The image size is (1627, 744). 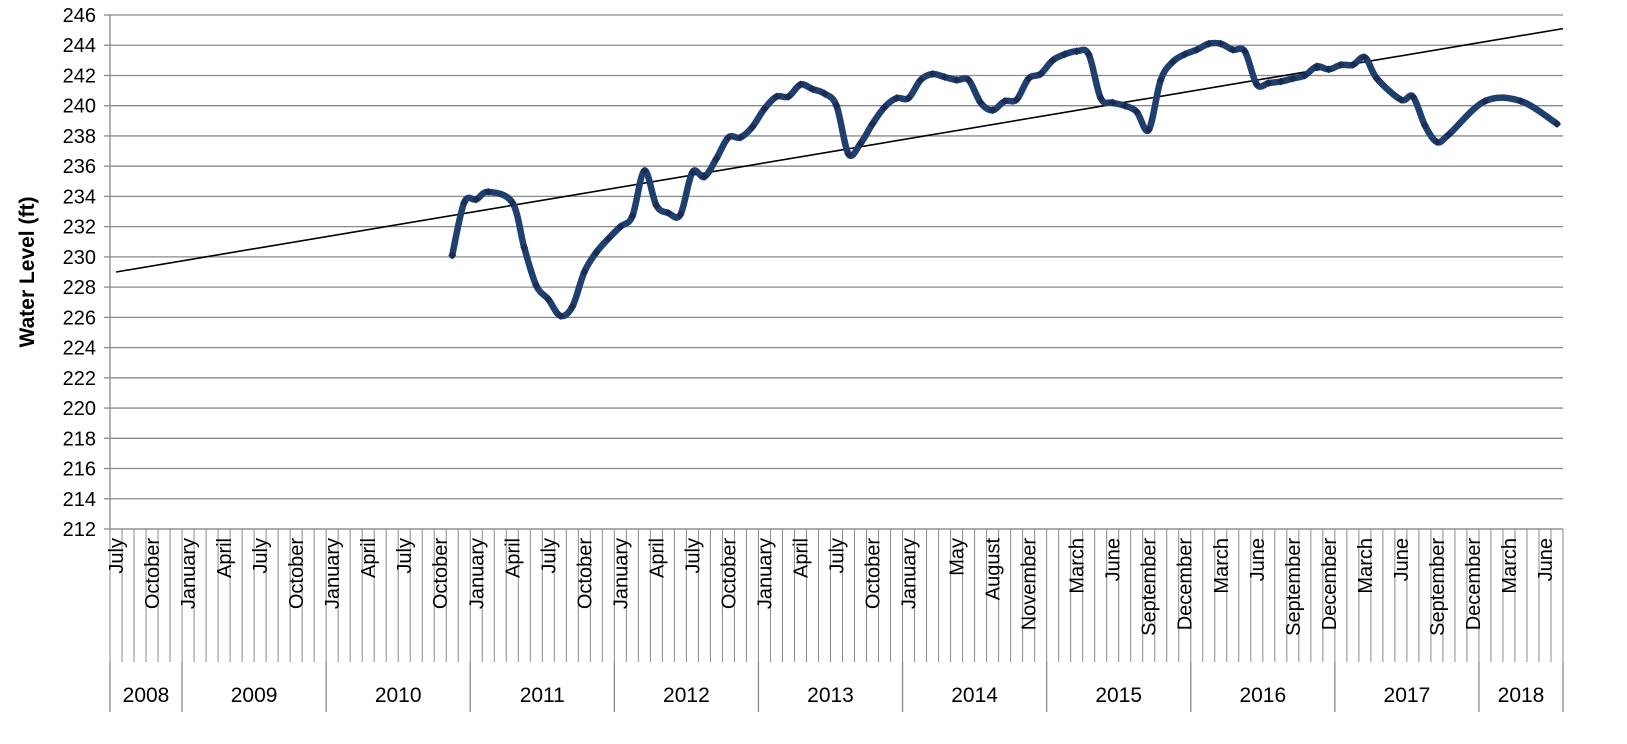 What do you see at coordinates (1030, 584) in the screenshot?
I see `x-month-label: November` at bounding box center [1030, 584].